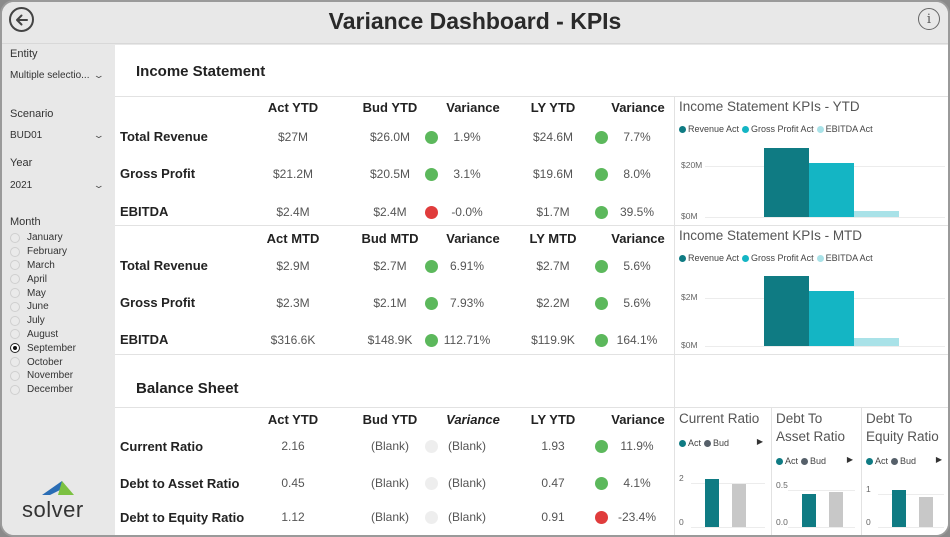 This screenshot has height=537, width=950. What do you see at coordinates (689, 296) in the screenshot?
I see `y-tick-label: $2M` at bounding box center [689, 296].